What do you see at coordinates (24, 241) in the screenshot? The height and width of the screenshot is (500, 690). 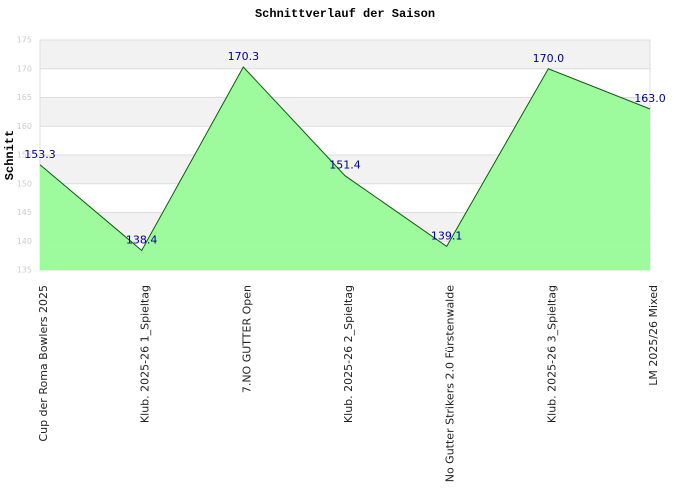 I see `y-tick-label: 140` at bounding box center [24, 241].